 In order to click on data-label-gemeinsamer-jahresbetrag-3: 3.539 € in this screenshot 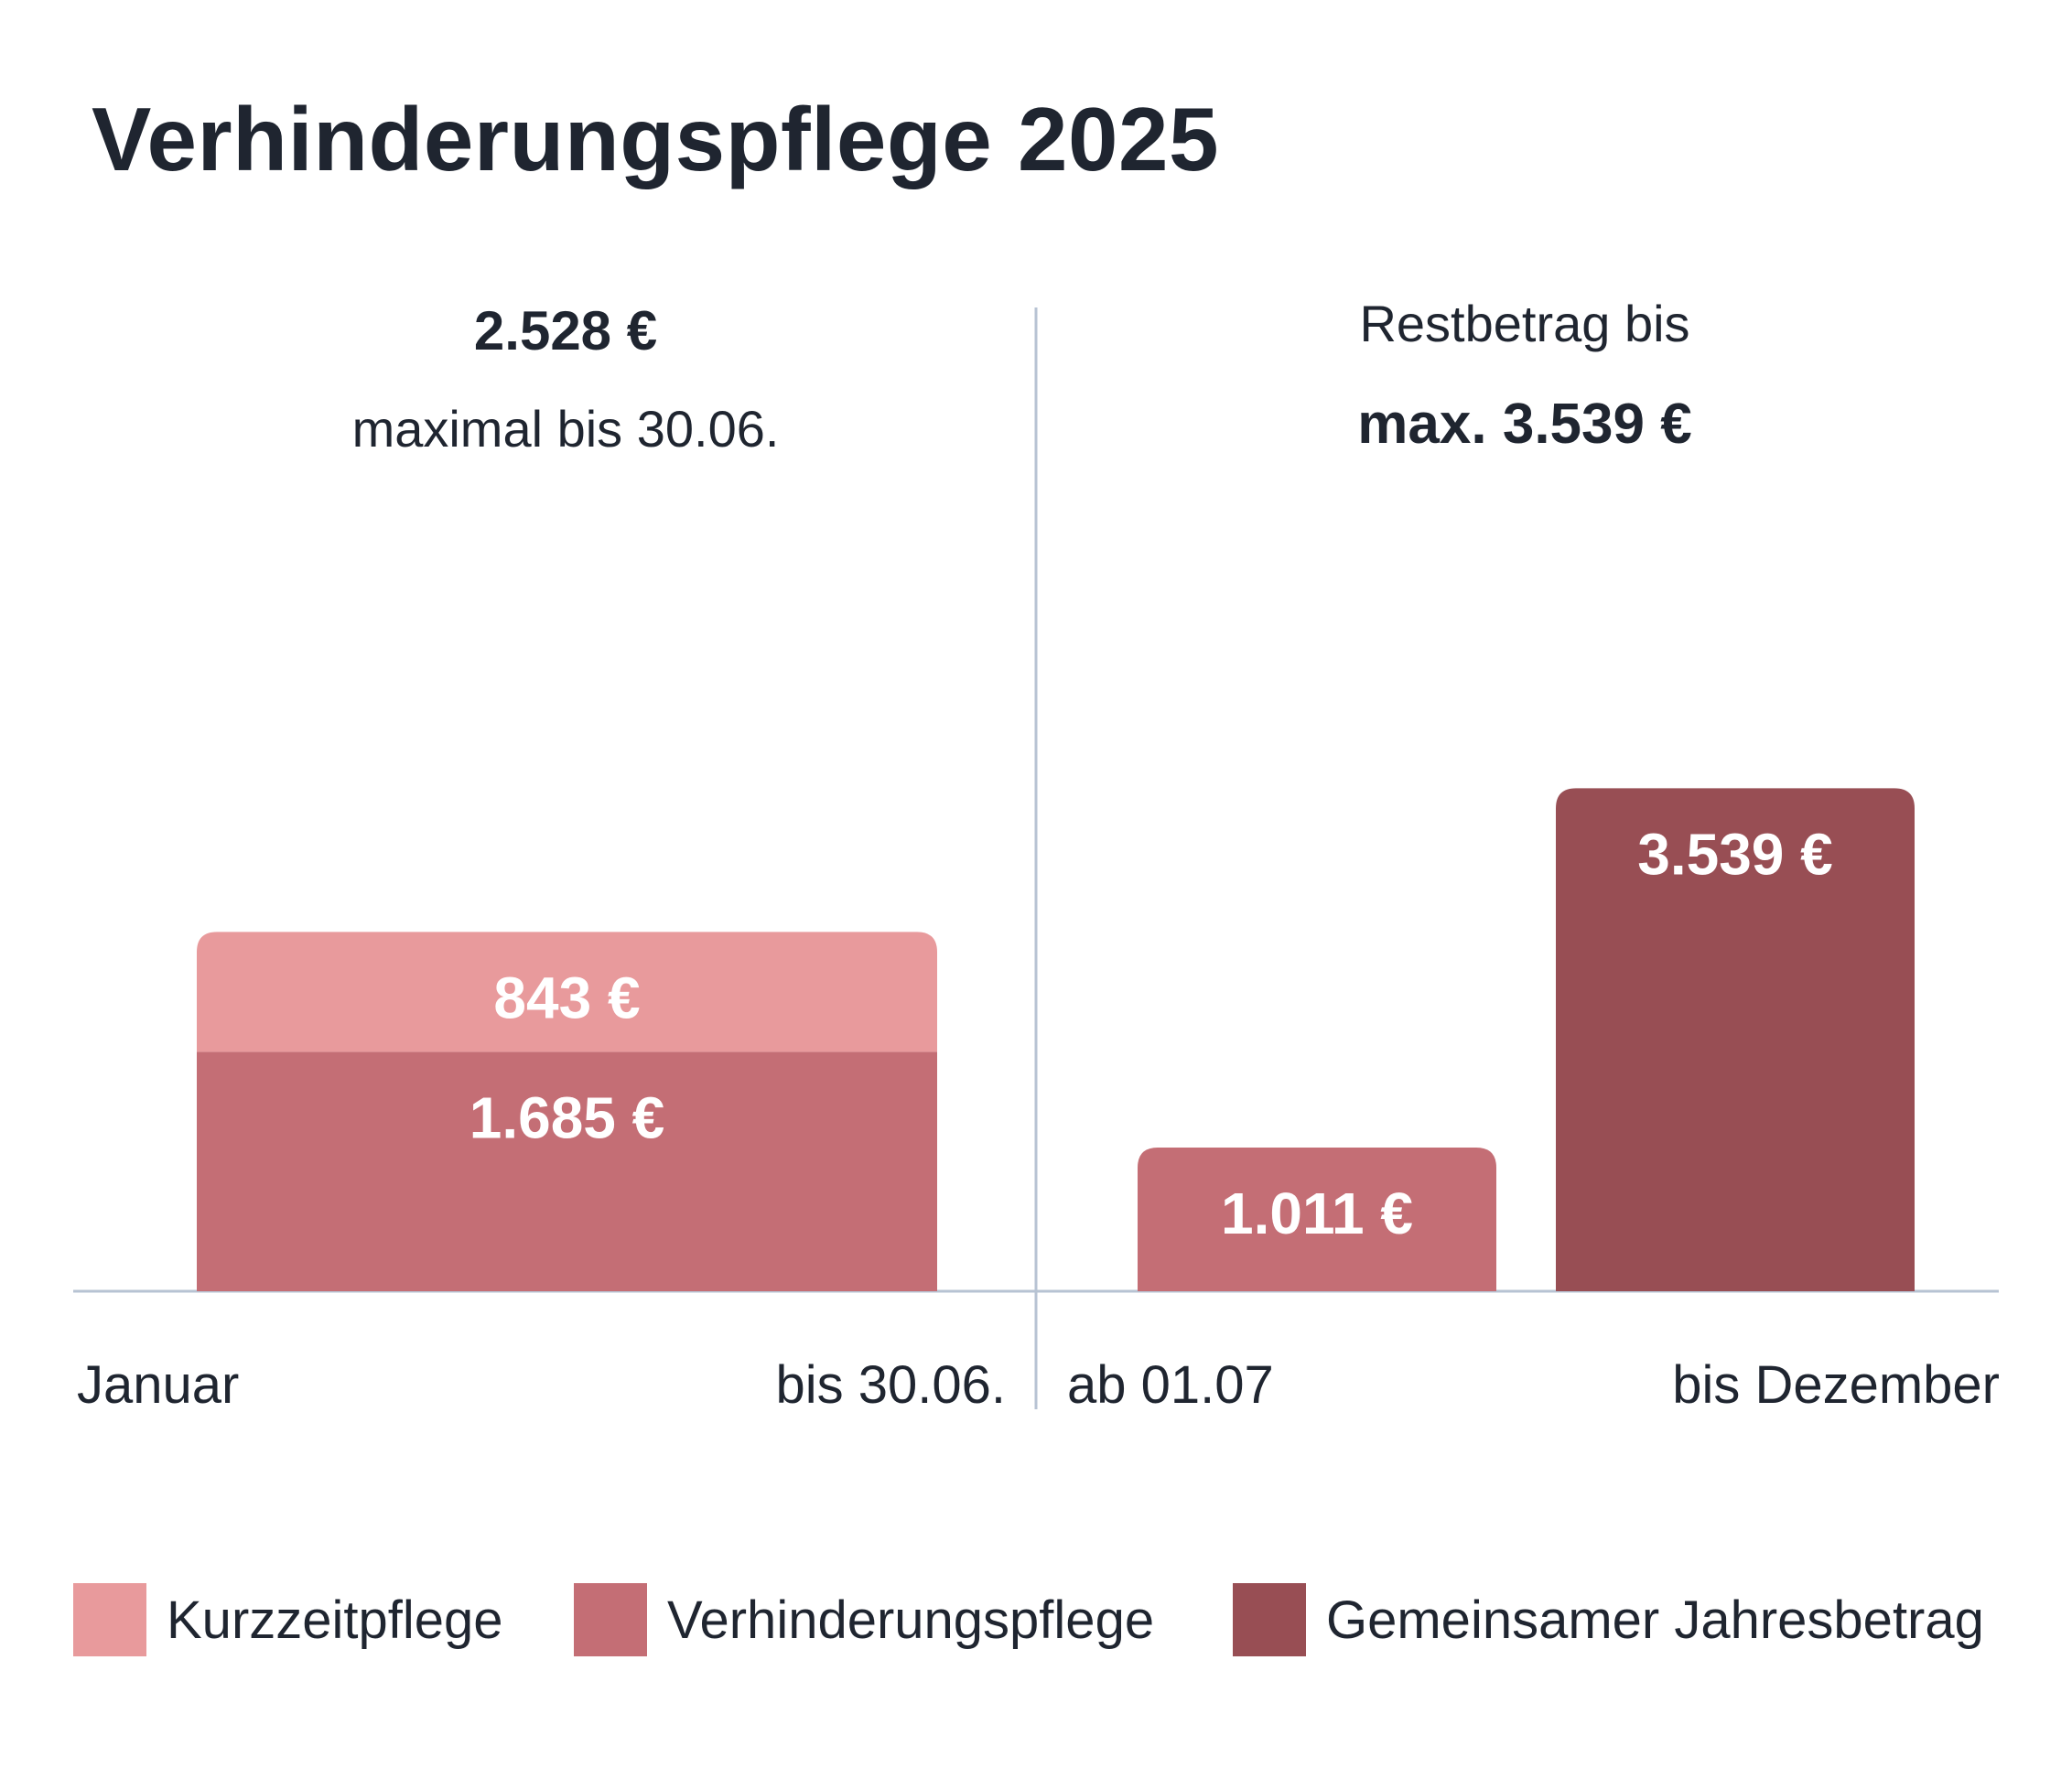, I will do `click(1735, 854)`.